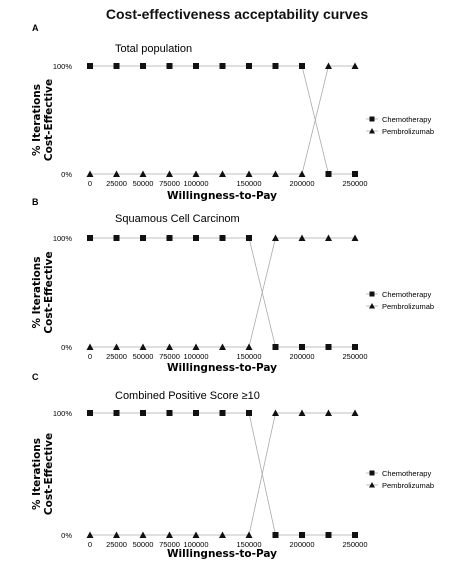 The height and width of the screenshot is (568, 474). Describe the element at coordinates (372, 485) in the screenshot. I see `legend-triangle-marker` at that location.